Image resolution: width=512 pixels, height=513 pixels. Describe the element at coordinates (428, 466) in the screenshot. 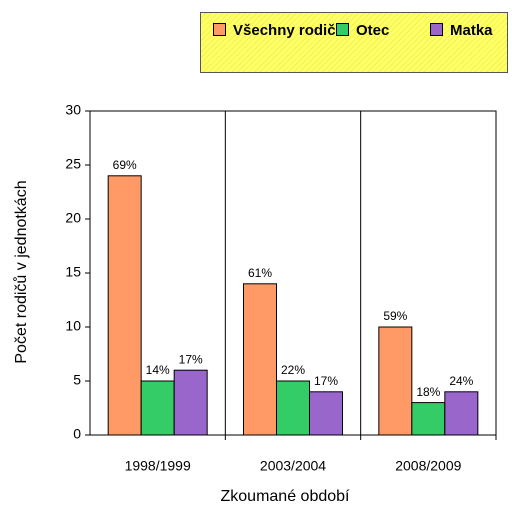

I see `x-tick-label: 2008/2009` at that location.